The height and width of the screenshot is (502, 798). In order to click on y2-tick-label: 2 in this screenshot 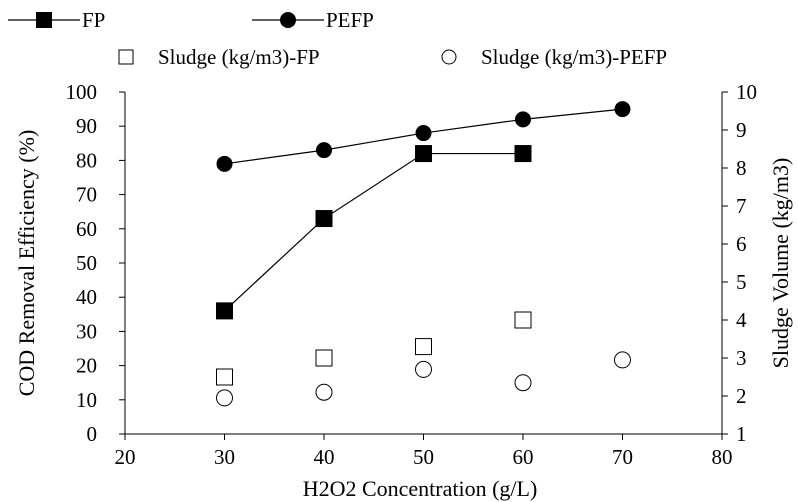, I will do `click(741, 396)`.